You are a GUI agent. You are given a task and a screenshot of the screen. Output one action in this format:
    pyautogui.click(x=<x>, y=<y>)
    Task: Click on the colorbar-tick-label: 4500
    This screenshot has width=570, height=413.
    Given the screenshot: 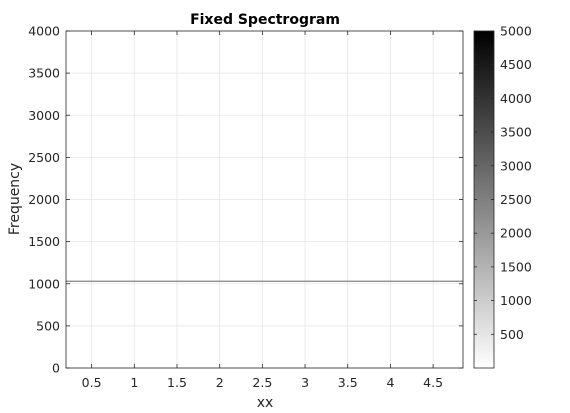 What is the action you would take?
    pyautogui.click(x=516, y=64)
    